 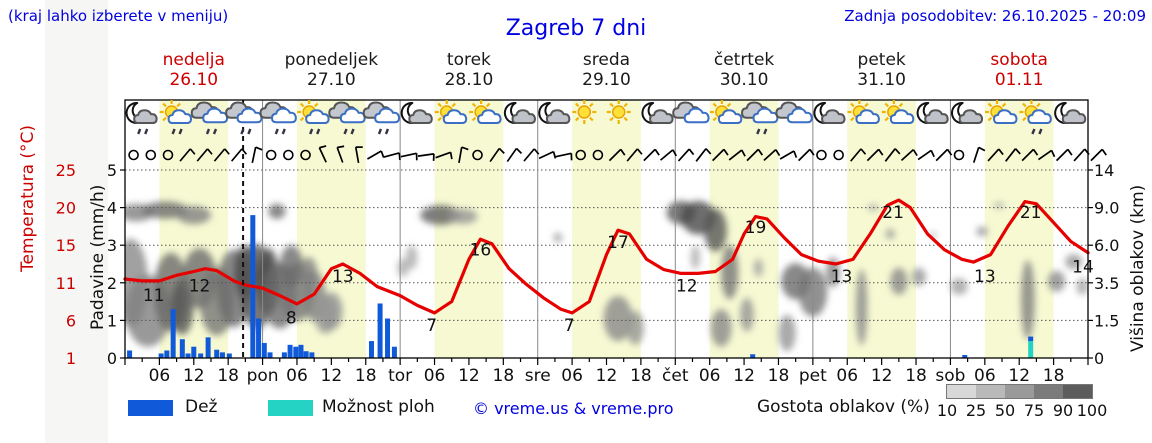 I want to click on svg-text: pon, so click(x=263, y=376).